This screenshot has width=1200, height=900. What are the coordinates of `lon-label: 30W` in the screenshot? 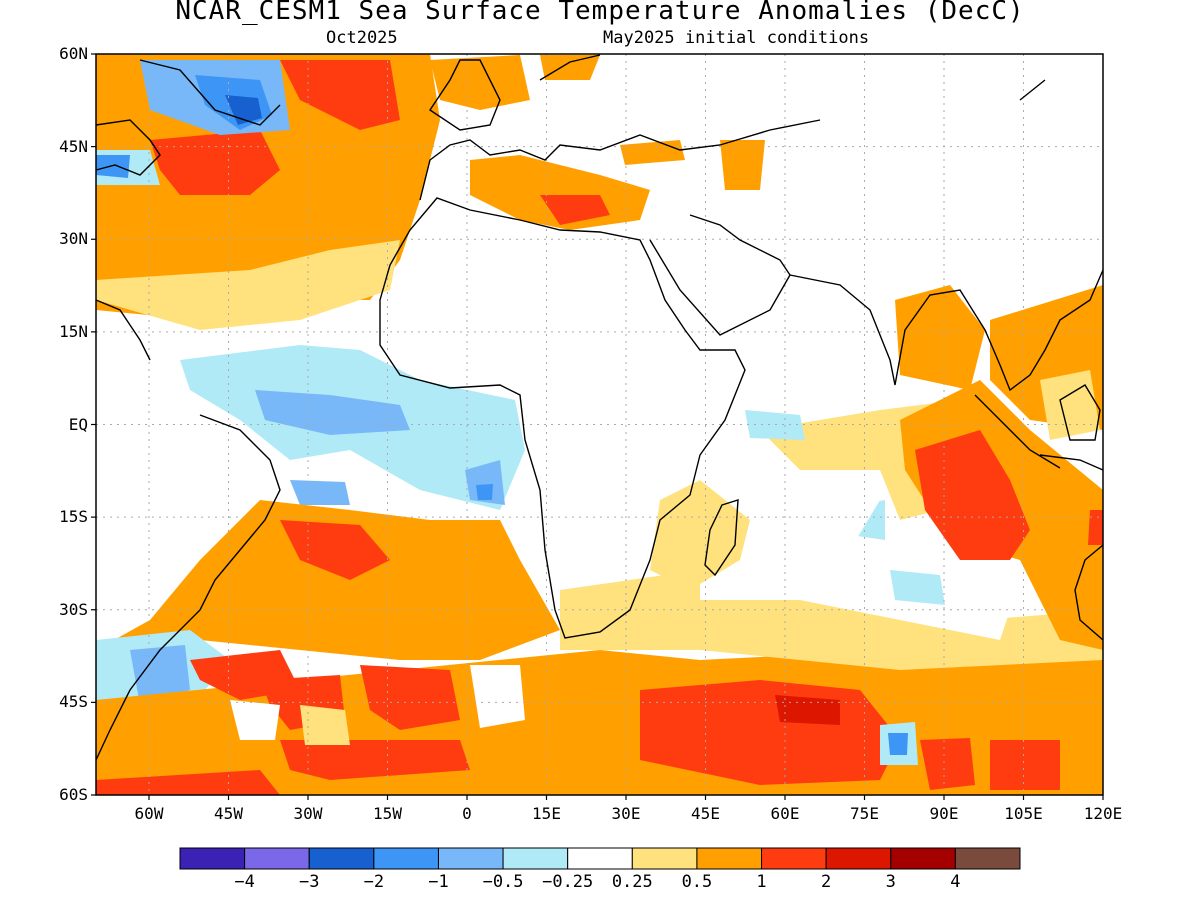 It's located at (308, 813).